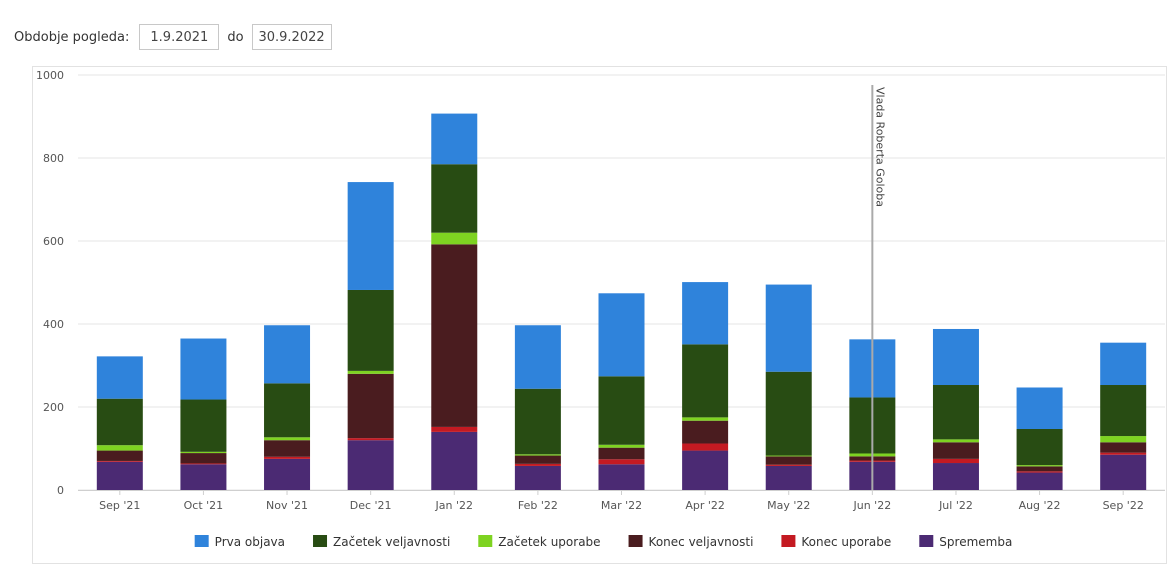 This screenshot has width=1173, height=575. What do you see at coordinates (60, 490) in the screenshot?
I see `y-tick-label: 0` at bounding box center [60, 490].